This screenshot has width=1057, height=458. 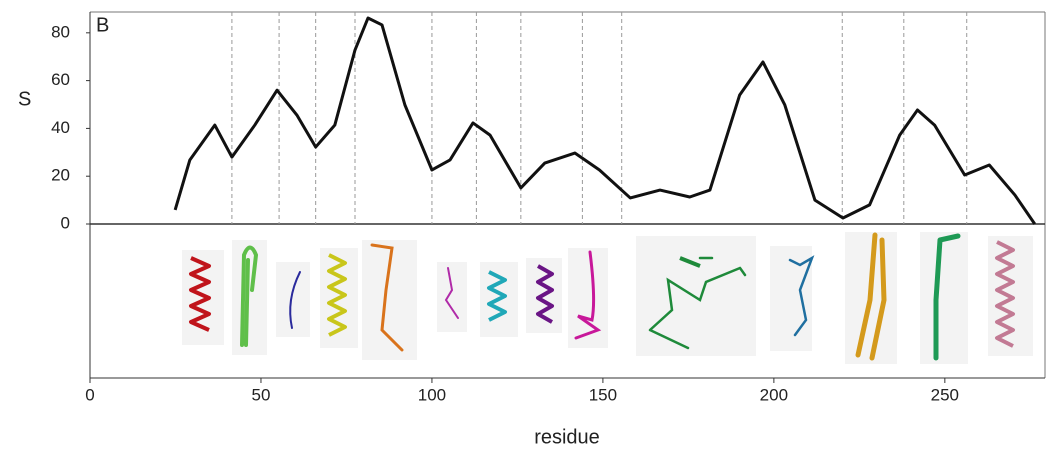 I want to click on y-axis-label: S, so click(x=24, y=99).